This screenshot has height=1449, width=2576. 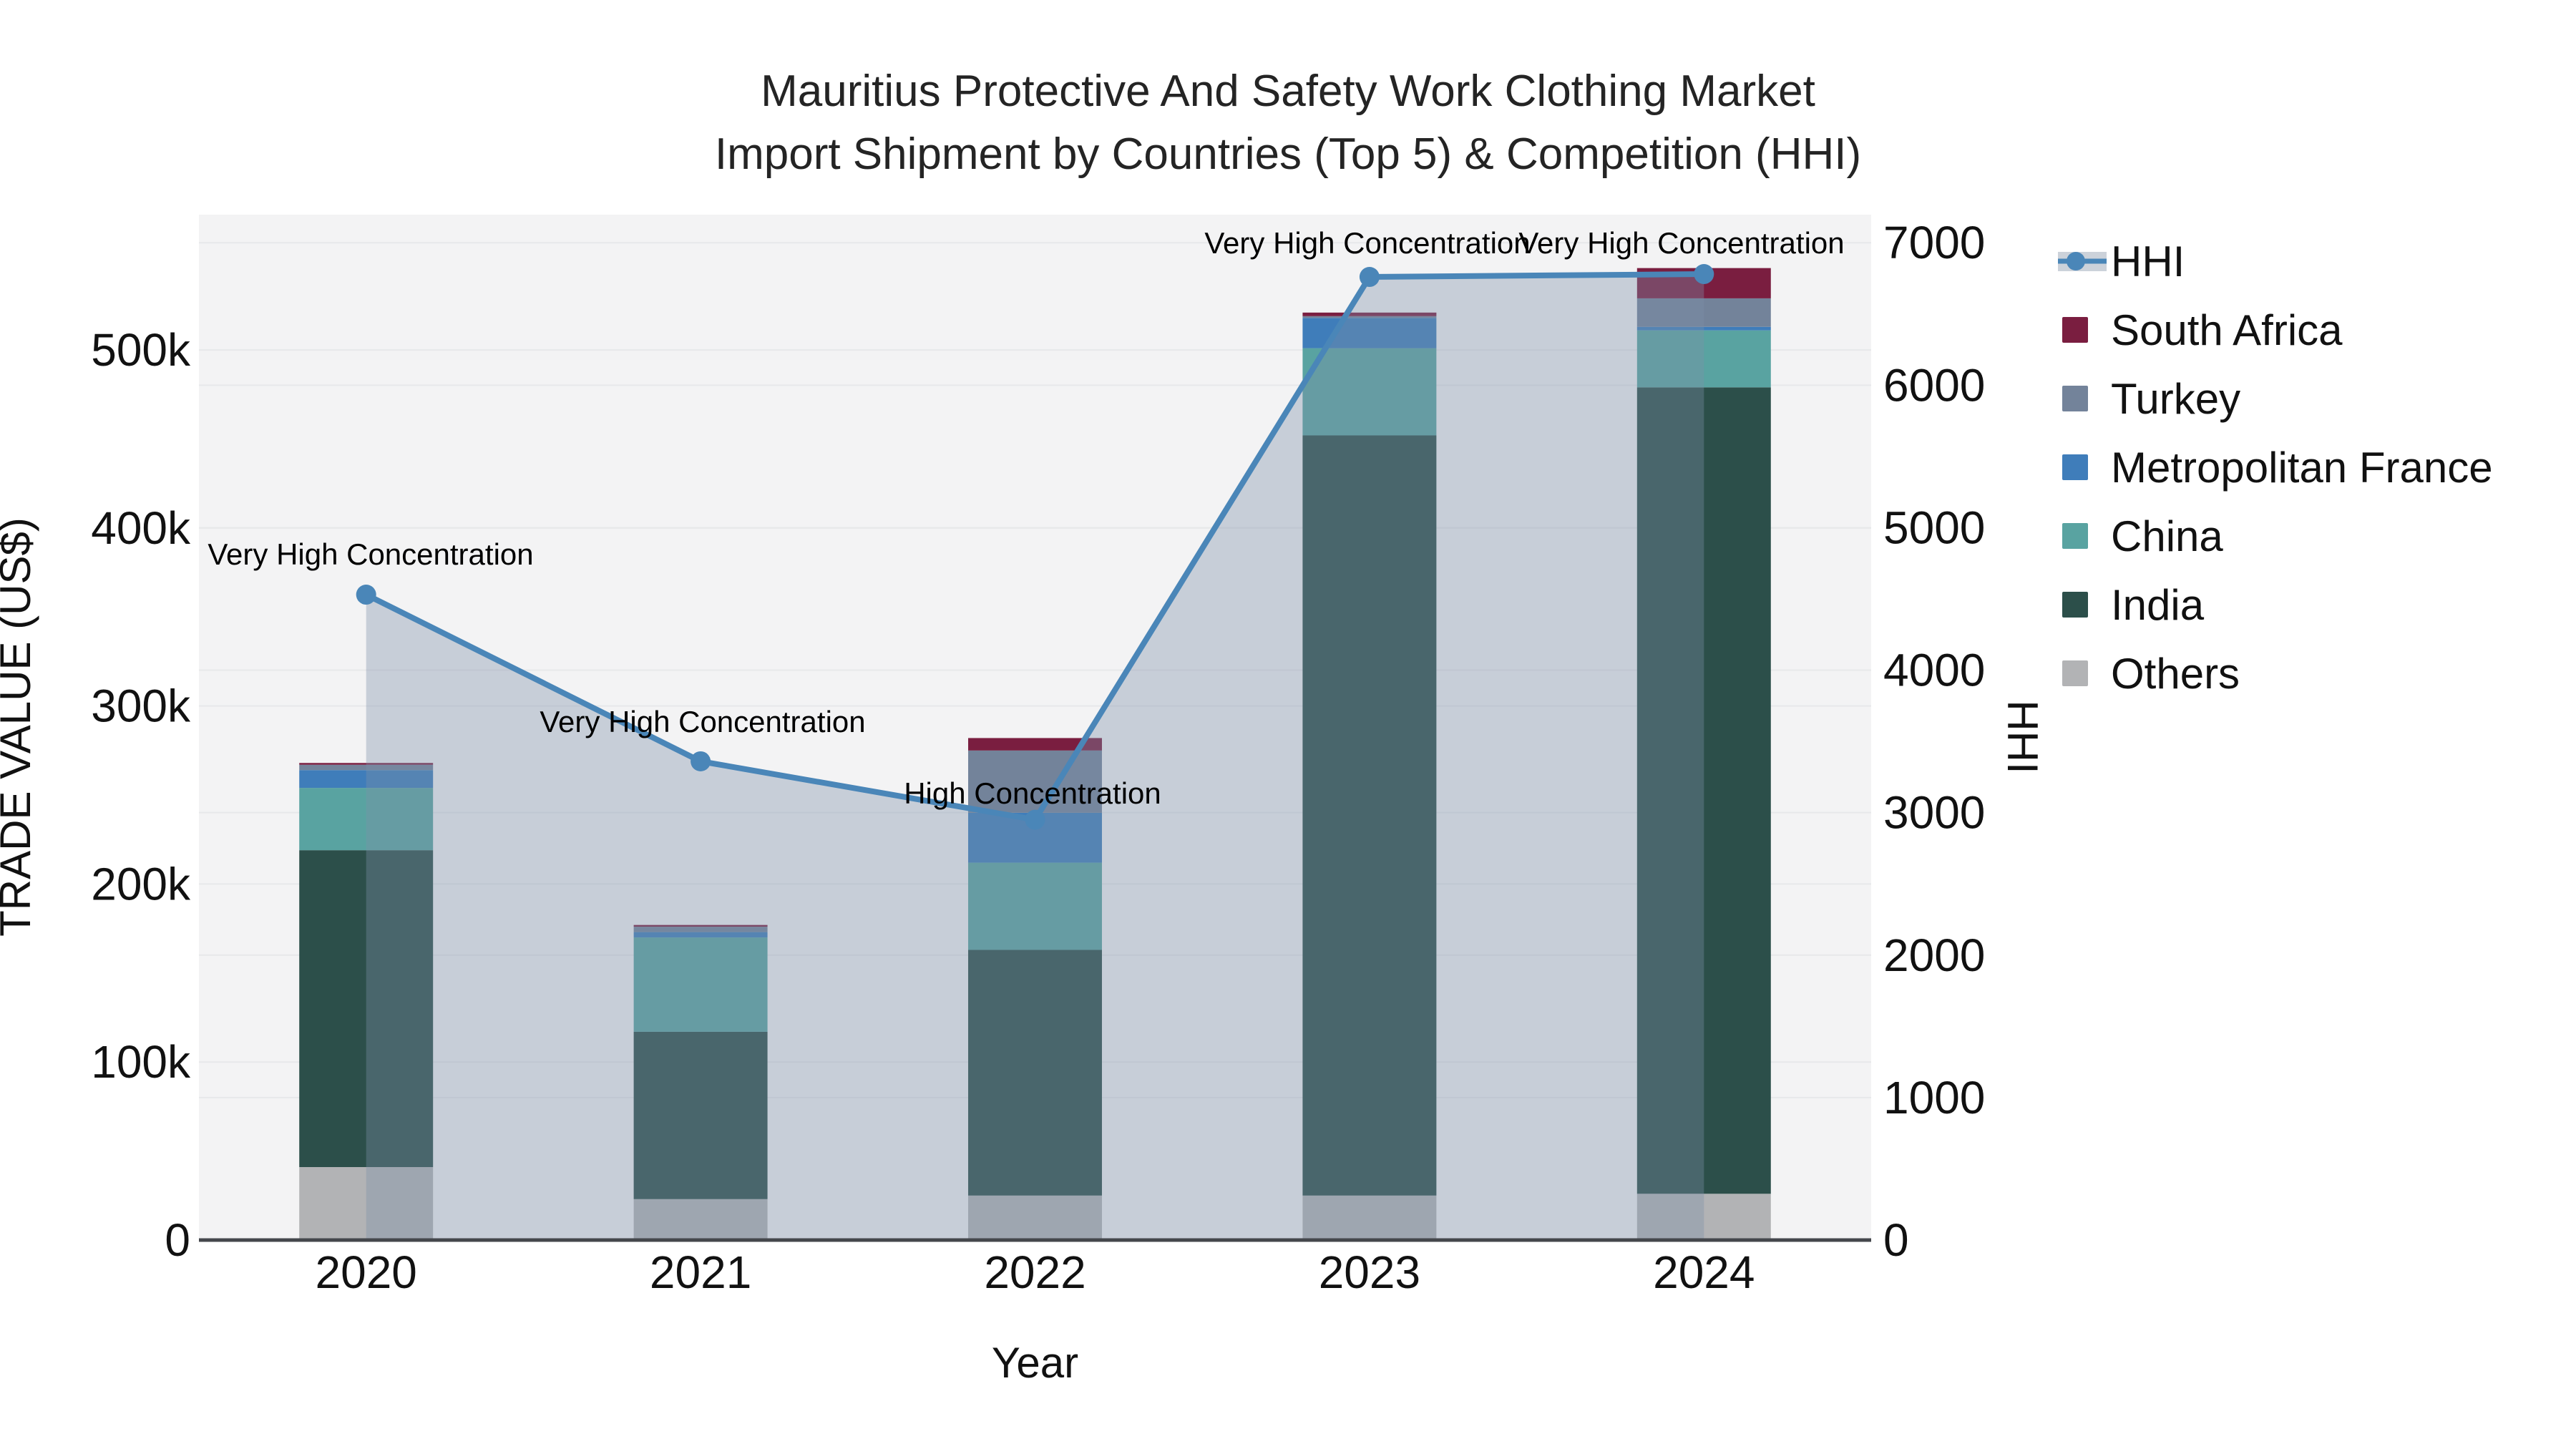 I want to click on legend-label: Metropolitan France, so click(x=2302, y=467).